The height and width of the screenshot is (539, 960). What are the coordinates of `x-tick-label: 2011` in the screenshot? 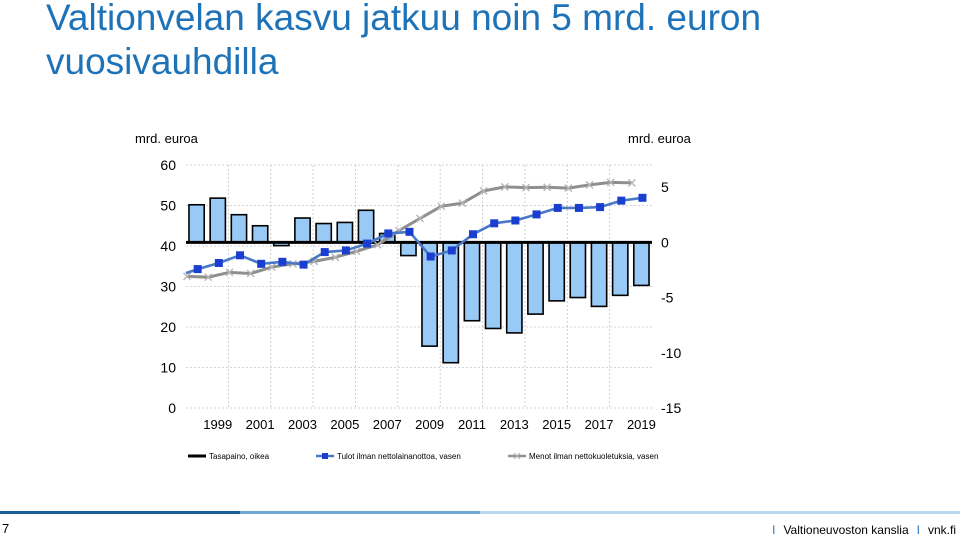 It's located at (472, 424).